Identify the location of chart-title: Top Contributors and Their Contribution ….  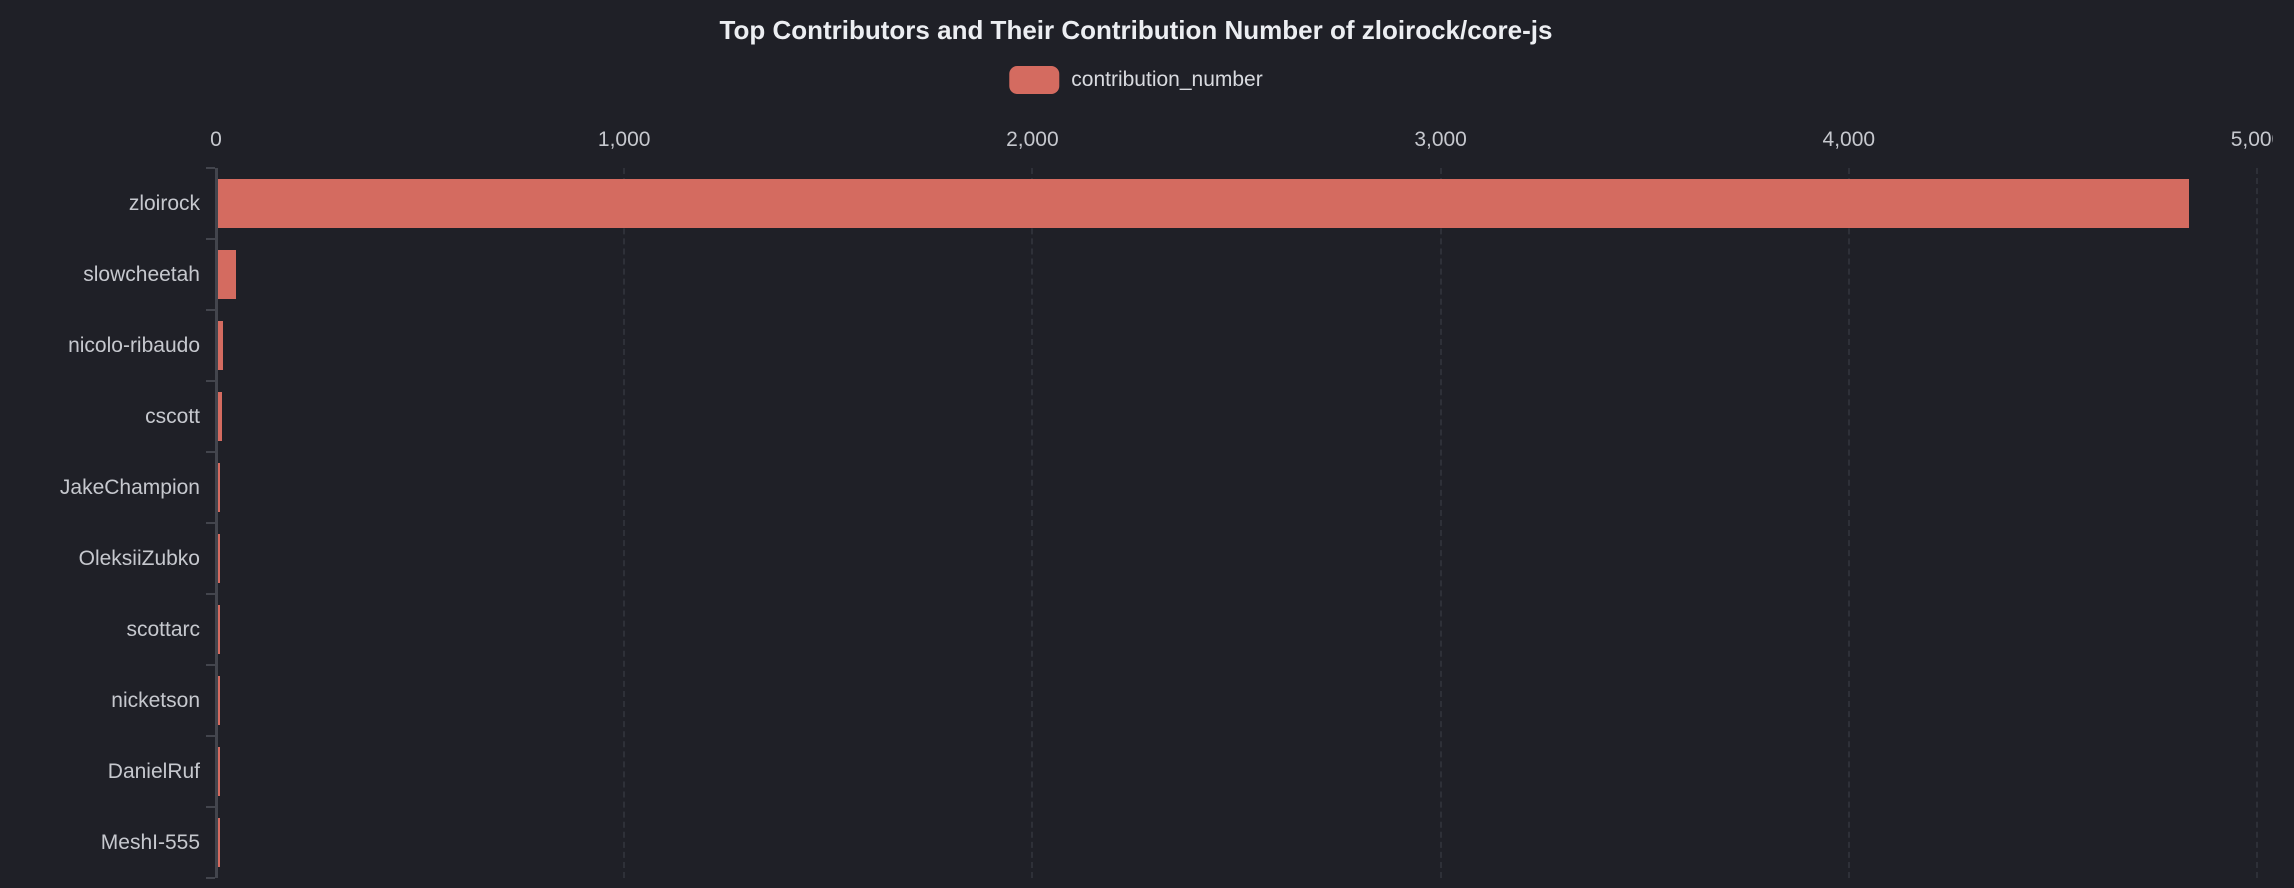
(1136, 30).